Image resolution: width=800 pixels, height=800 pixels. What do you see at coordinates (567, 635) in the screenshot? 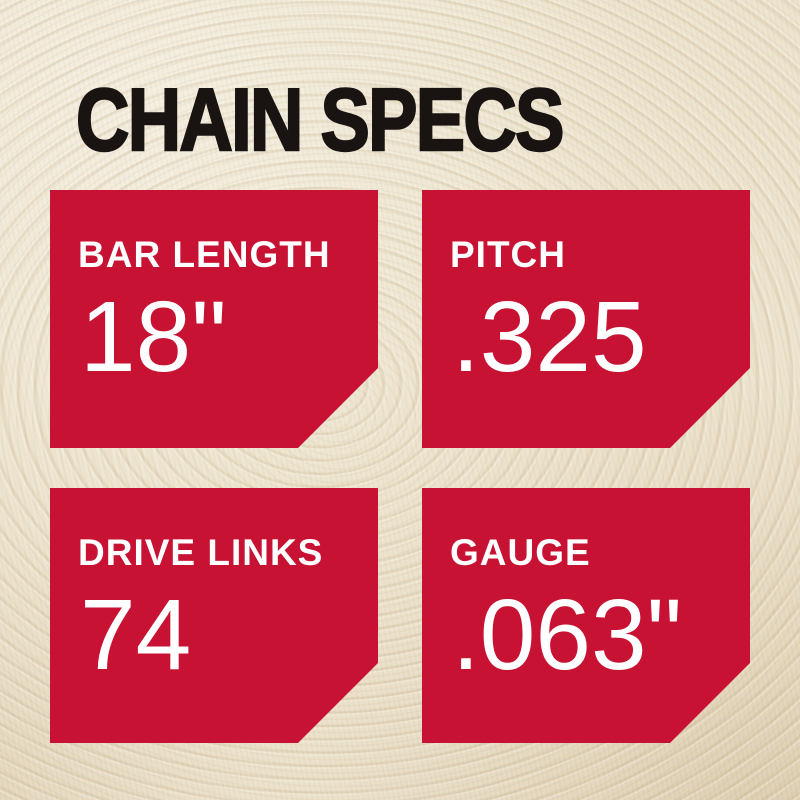
I see `spec-value-gauge: .063"` at bounding box center [567, 635].